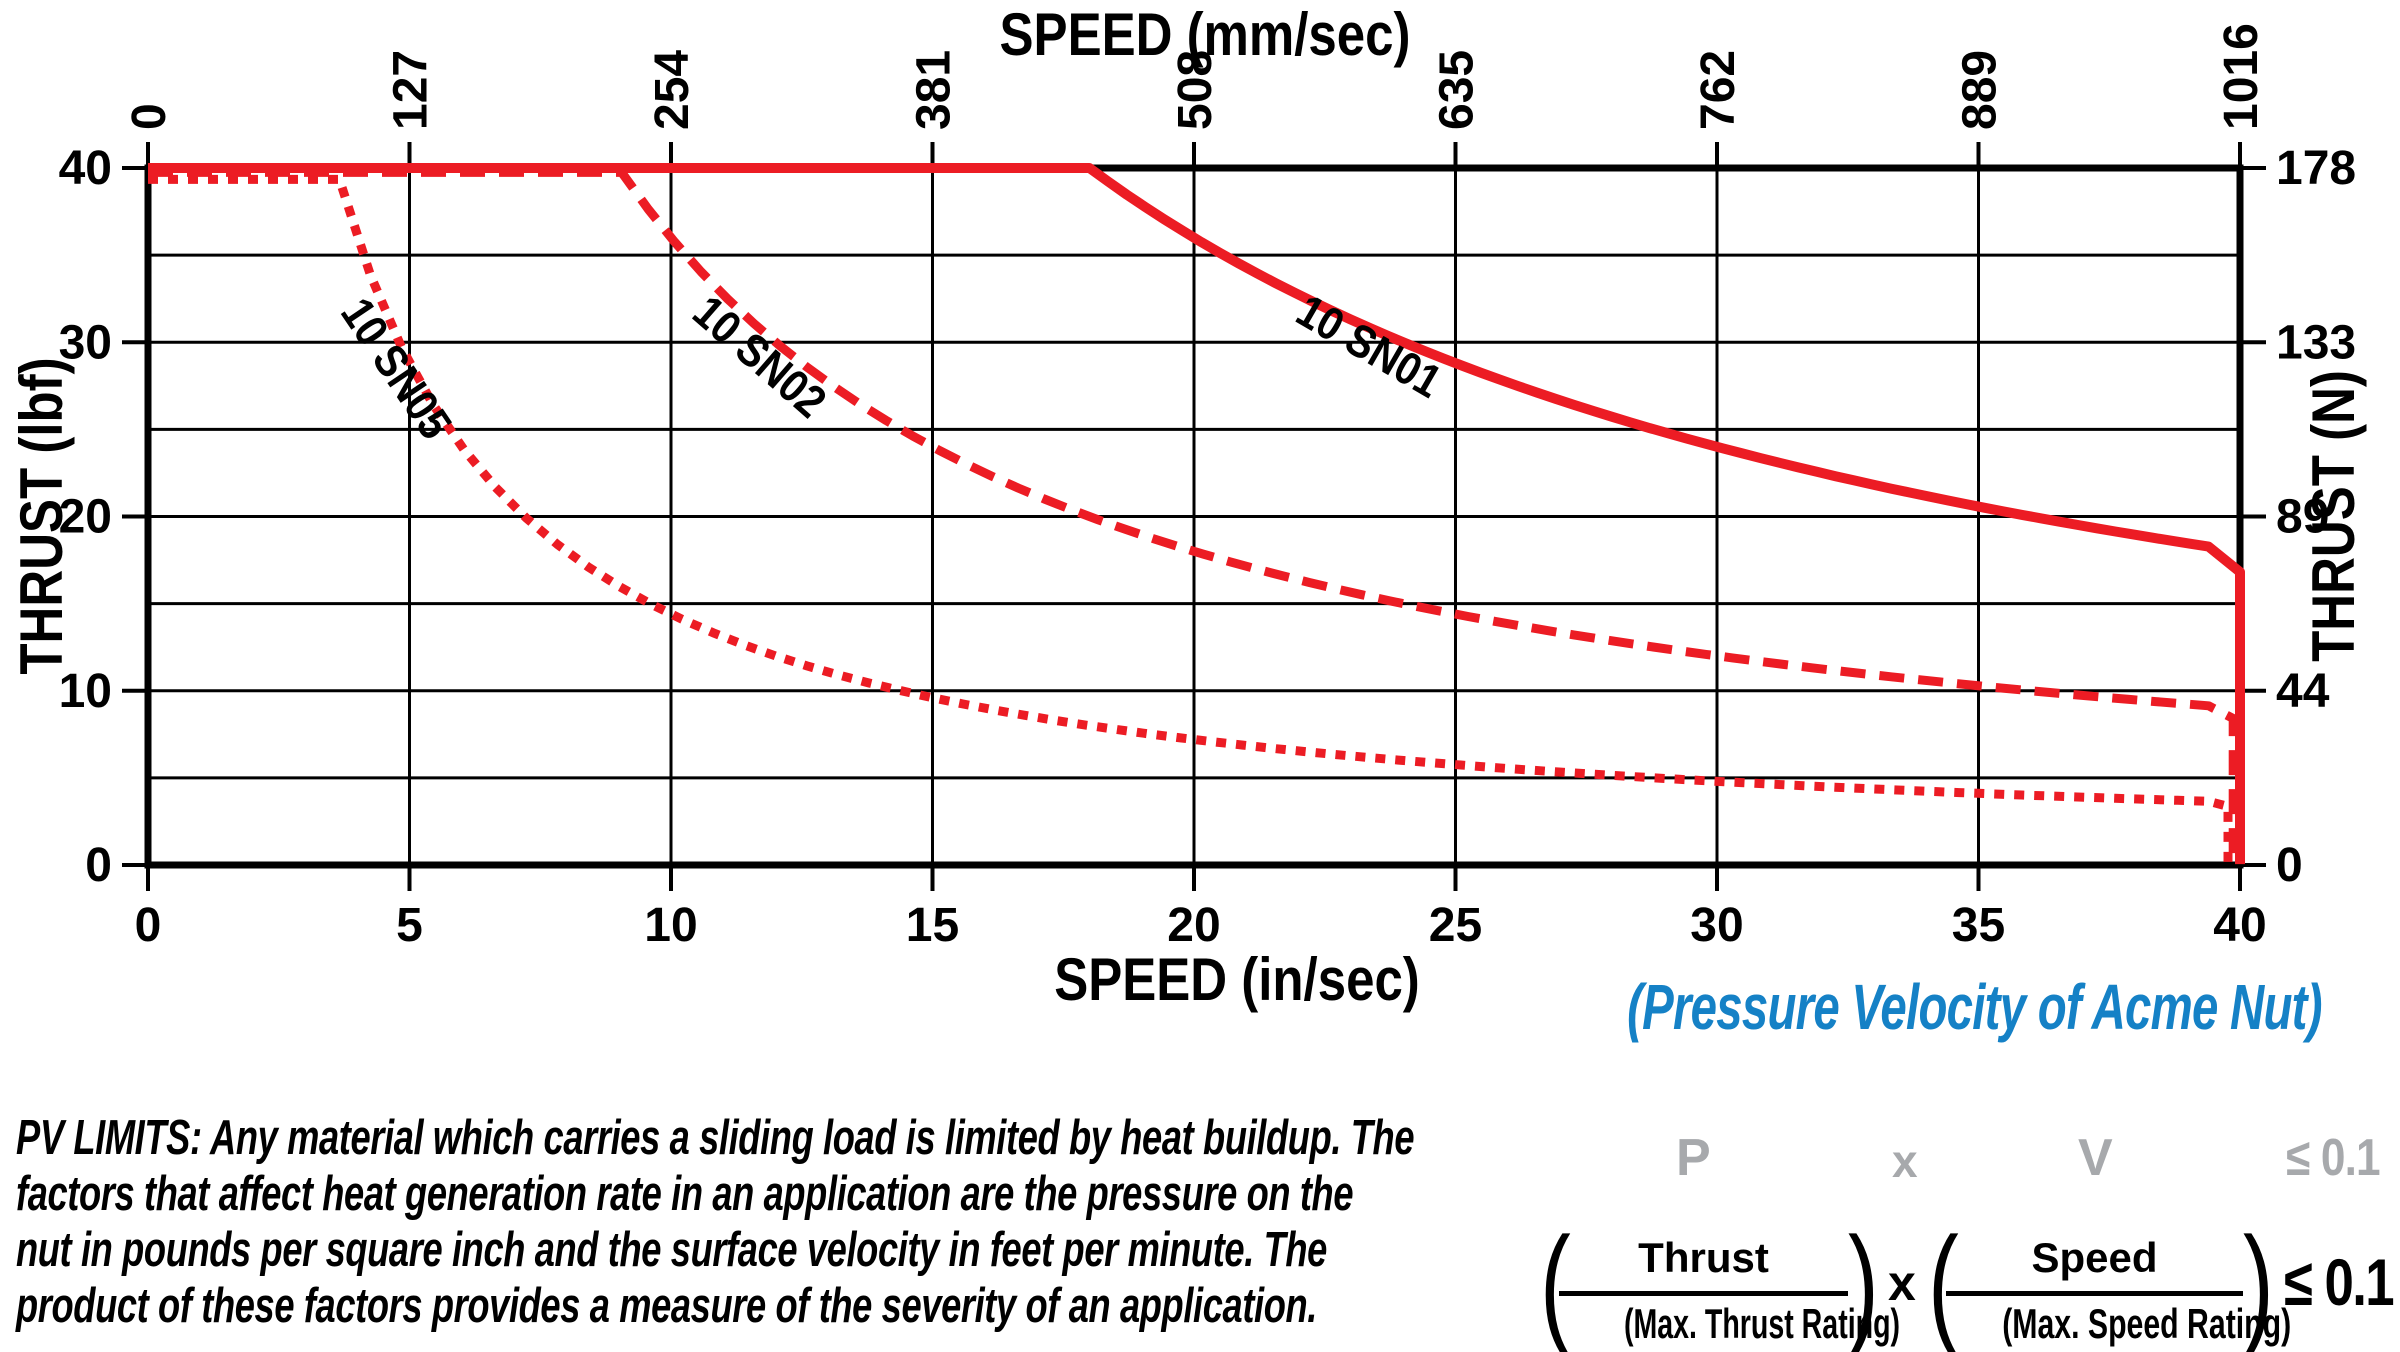 This screenshot has width=2400, height=1352. I want to click on speed-fraction: Speed (Max. Speed Rating), so click(2119, 1290).